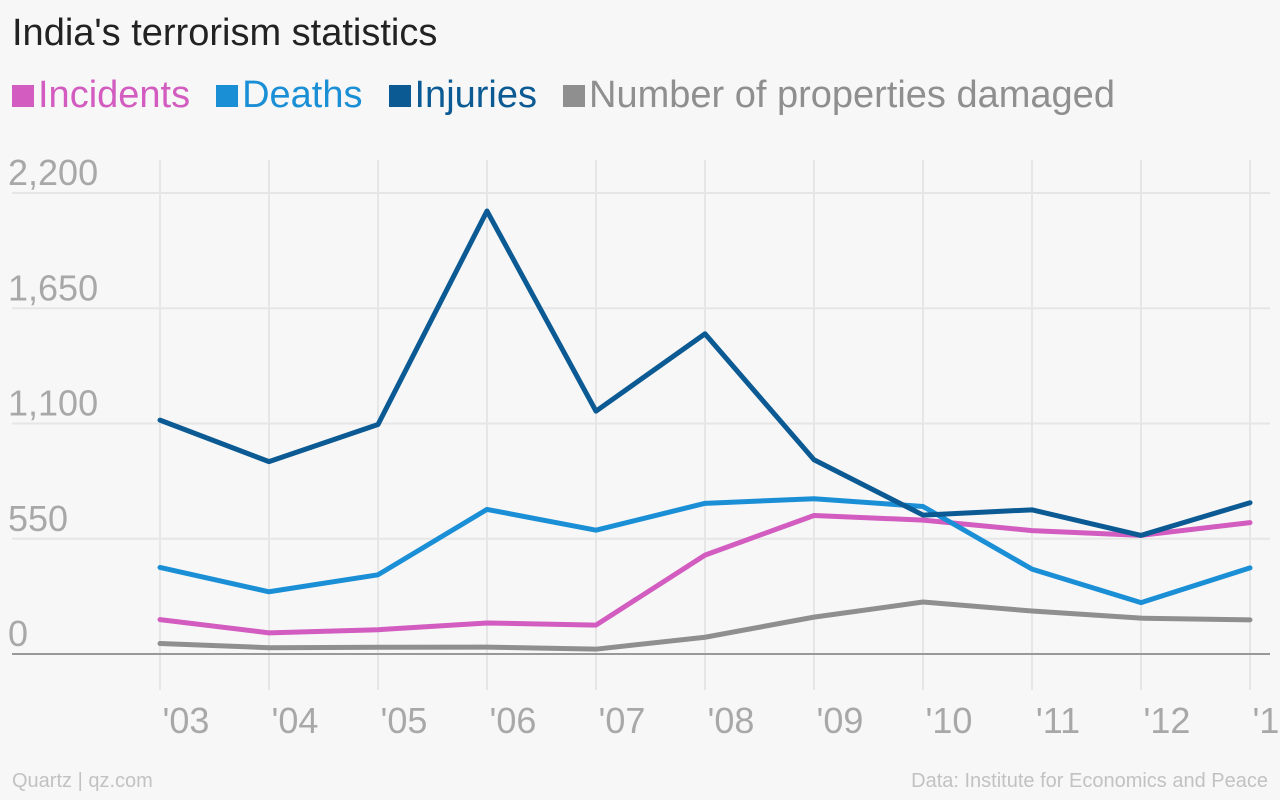 The image size is (1280, 800). I want to click on legend-item-number-of-properties-damaged: Number of properties damaged, so click(839, 95).